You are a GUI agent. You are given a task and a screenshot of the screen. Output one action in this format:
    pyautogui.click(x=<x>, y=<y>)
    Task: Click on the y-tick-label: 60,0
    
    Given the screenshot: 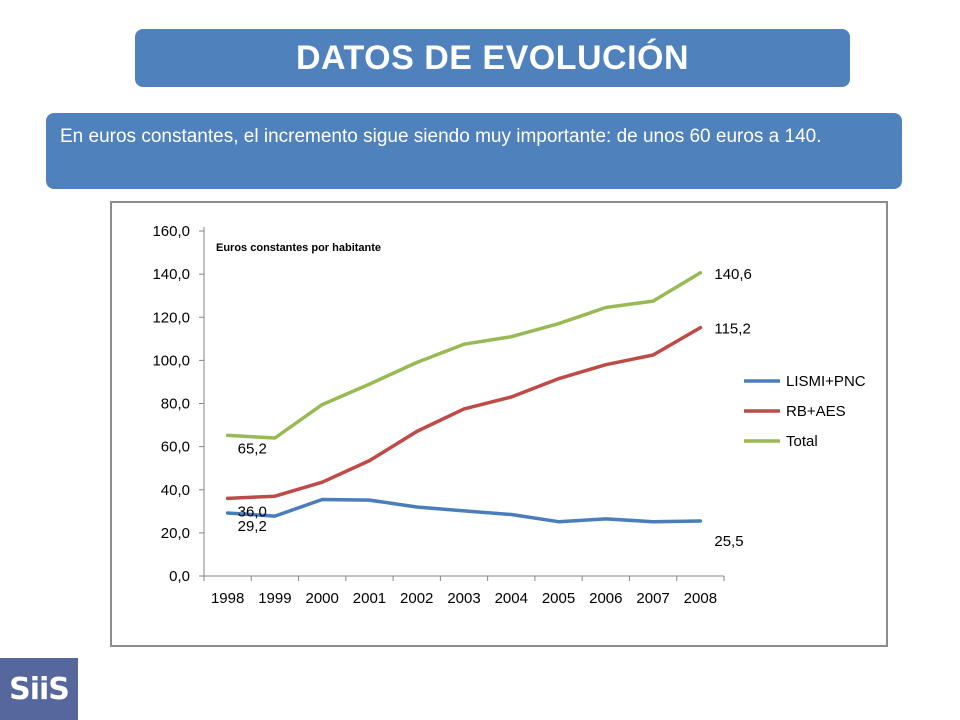 What is the action you would take?
    pyautogui.click(x=175, y=447)
    